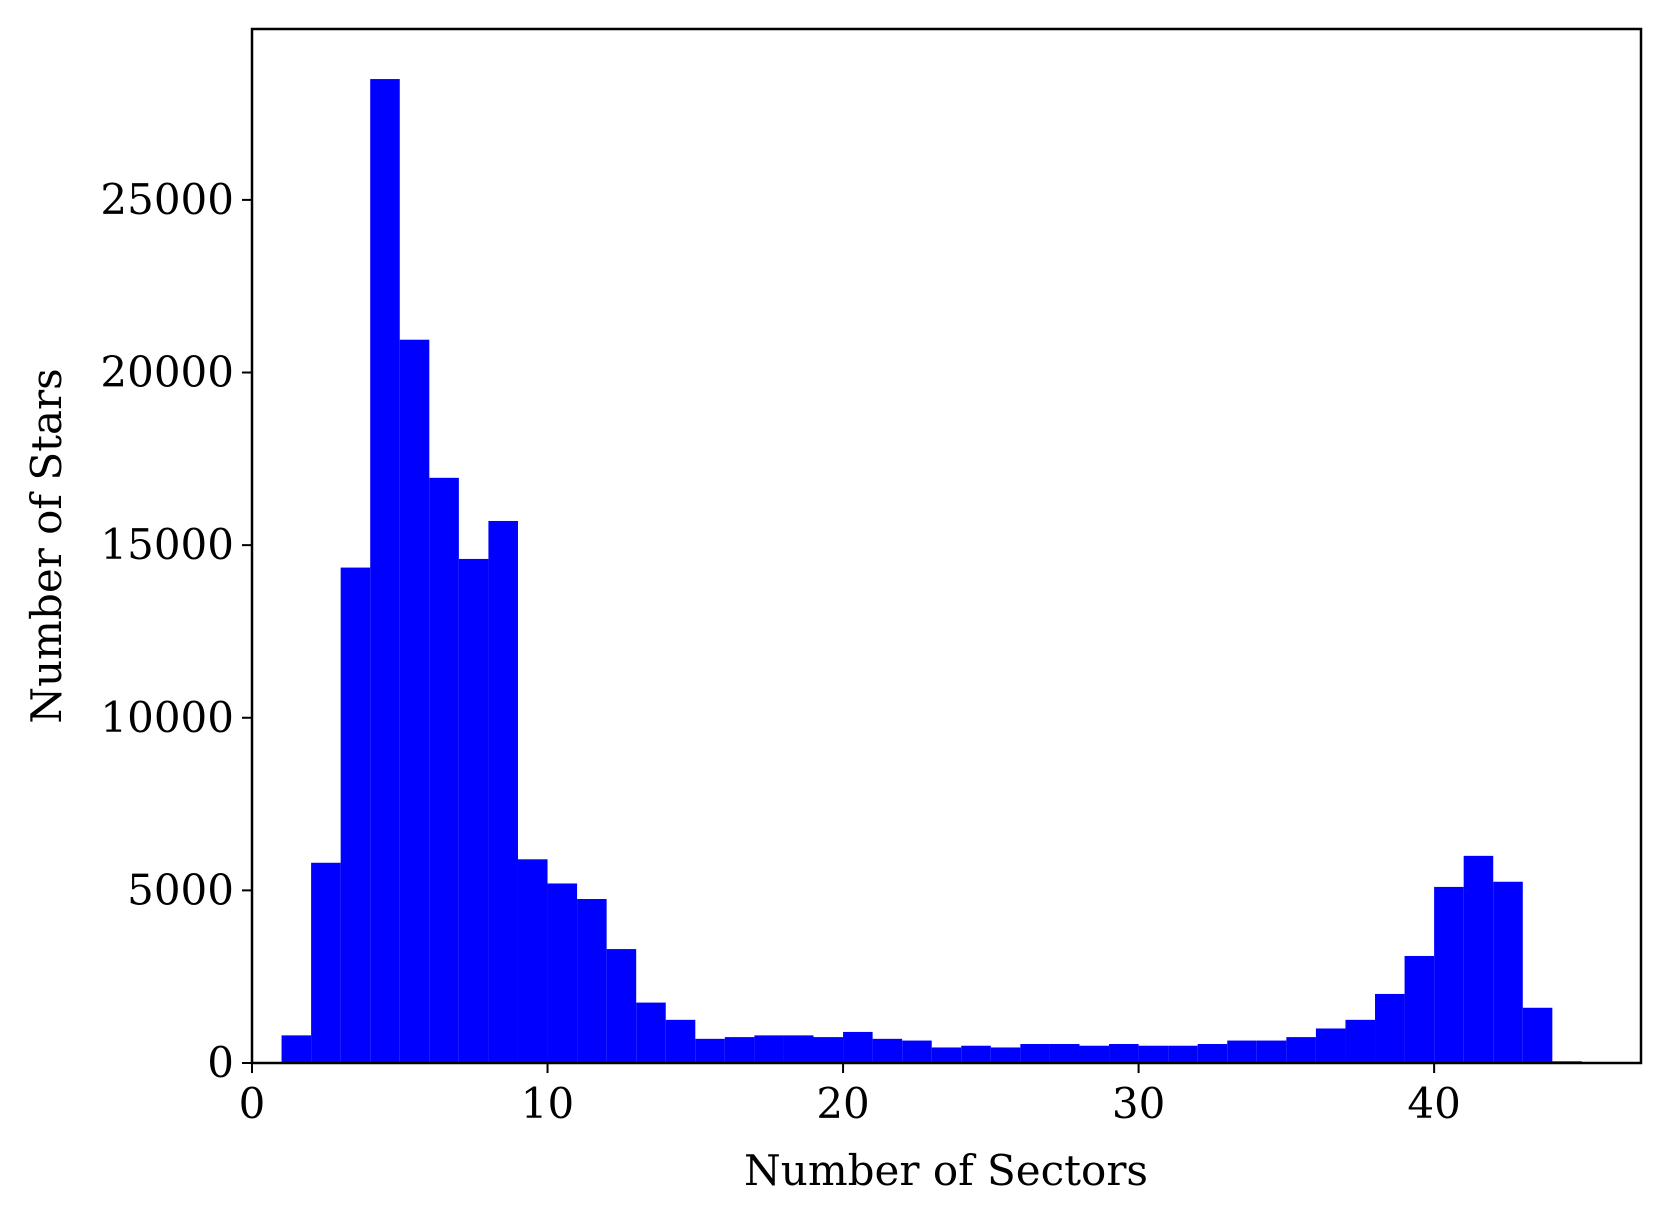  I want to click on y-tick-label: 20000, so click(167, 372).